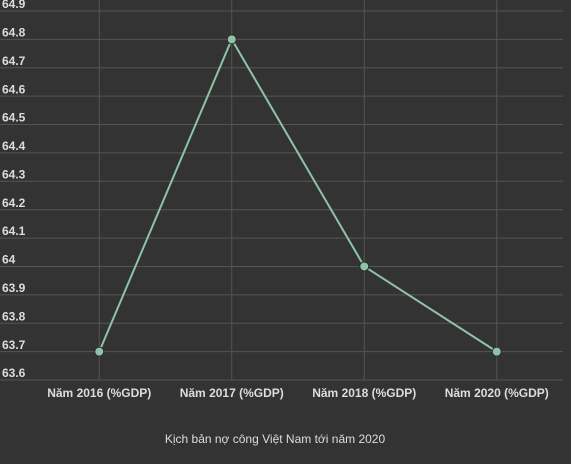  What do you see at coordinates (364, 393) in the screenshot?
I see `x-tick-label: Năm 2018 (%GDP)` at bounding box center [364, 393].